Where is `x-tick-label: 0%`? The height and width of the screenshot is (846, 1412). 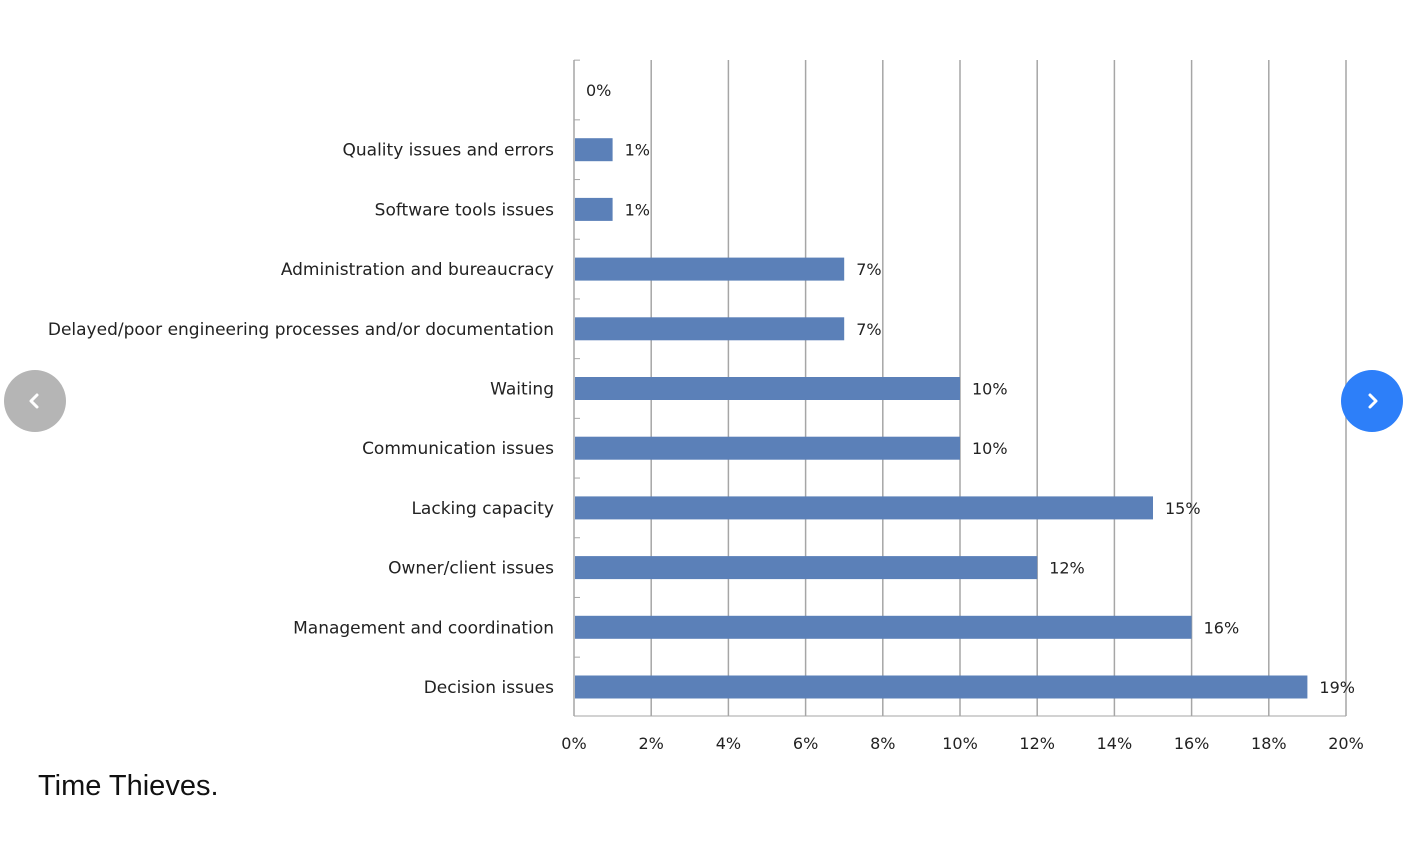 x-tick-label: 0% is located at coordinates (573, 743).